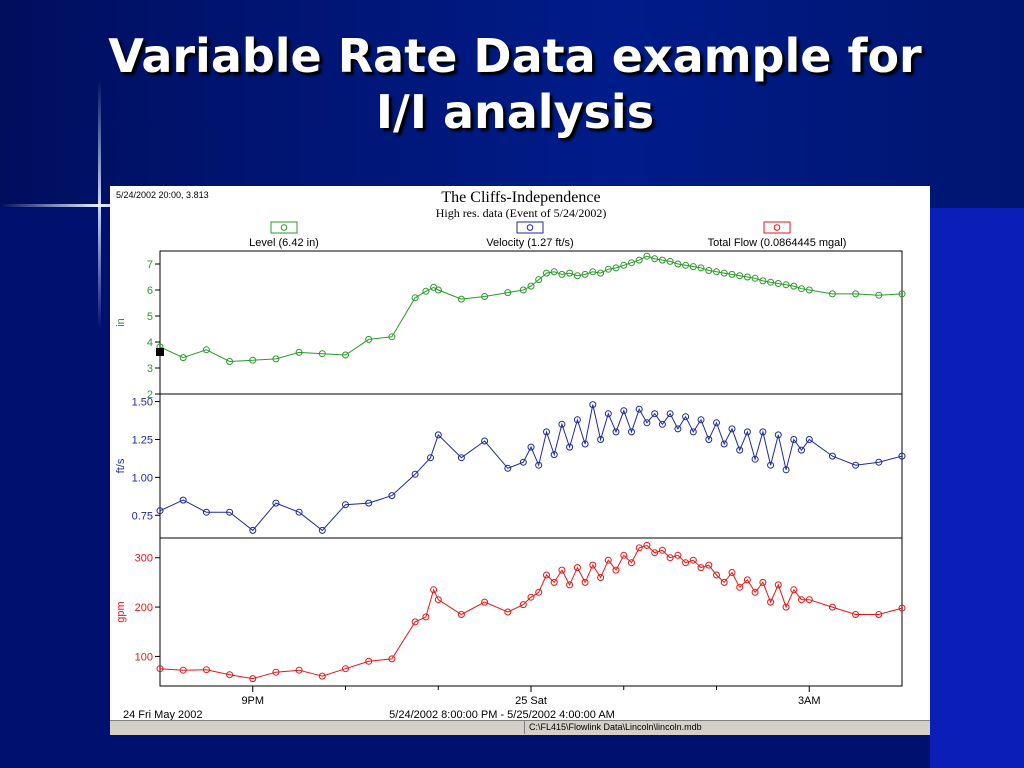 The width and height of the screenshot is (1024, 768). What do you see at coordinates (531, 701) in the screenshot?
I see `x-tick-label: 25 Sat` at bounding box center [531, 701].